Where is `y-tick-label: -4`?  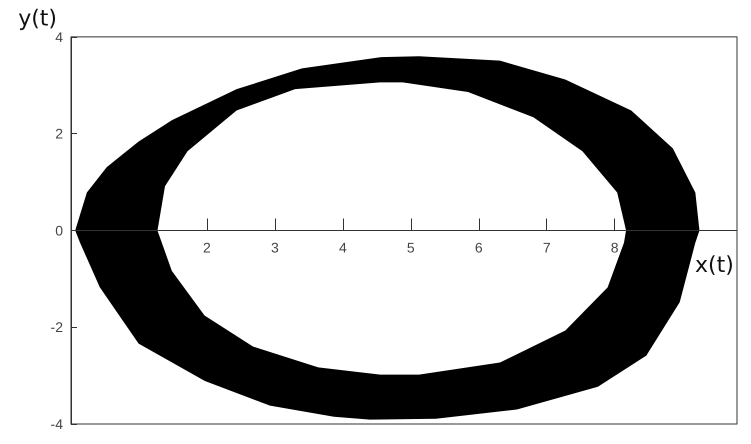
y-tick-label: -4 is located at coordinates (57, 424).